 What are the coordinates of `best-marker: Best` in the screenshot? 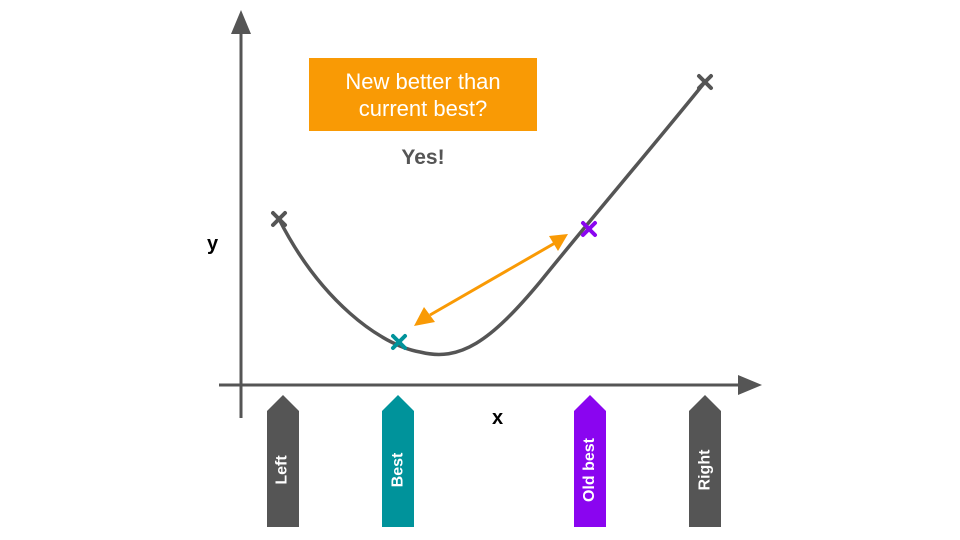 It's located at (398, 461).